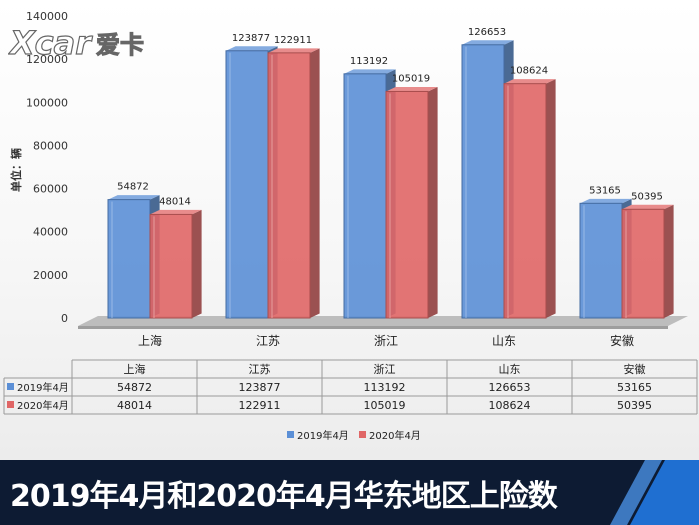 The width and height of the screenshot is (699, 525). I want to click on table-cell: 122911, so click(260, 405).